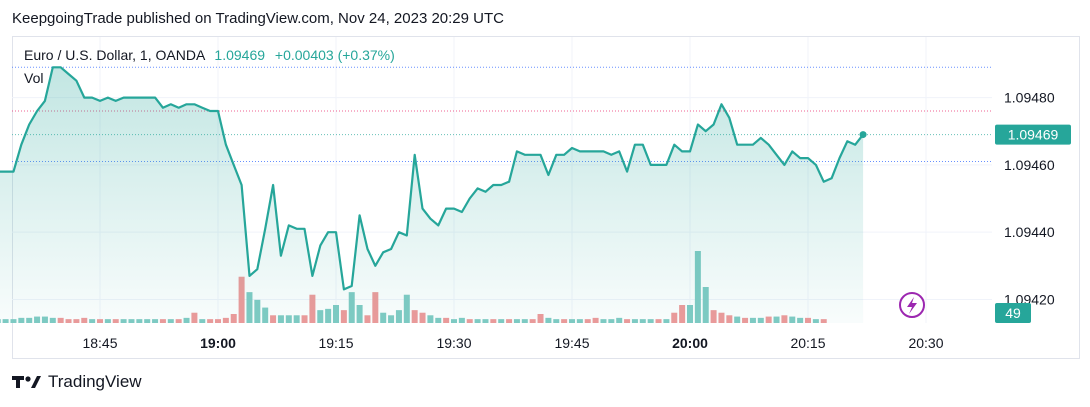  What do you see at coordinates (1029, 98) in the screenshot?
I see `y-tick-label: 1.09480` at bounding box center [1029, 98].